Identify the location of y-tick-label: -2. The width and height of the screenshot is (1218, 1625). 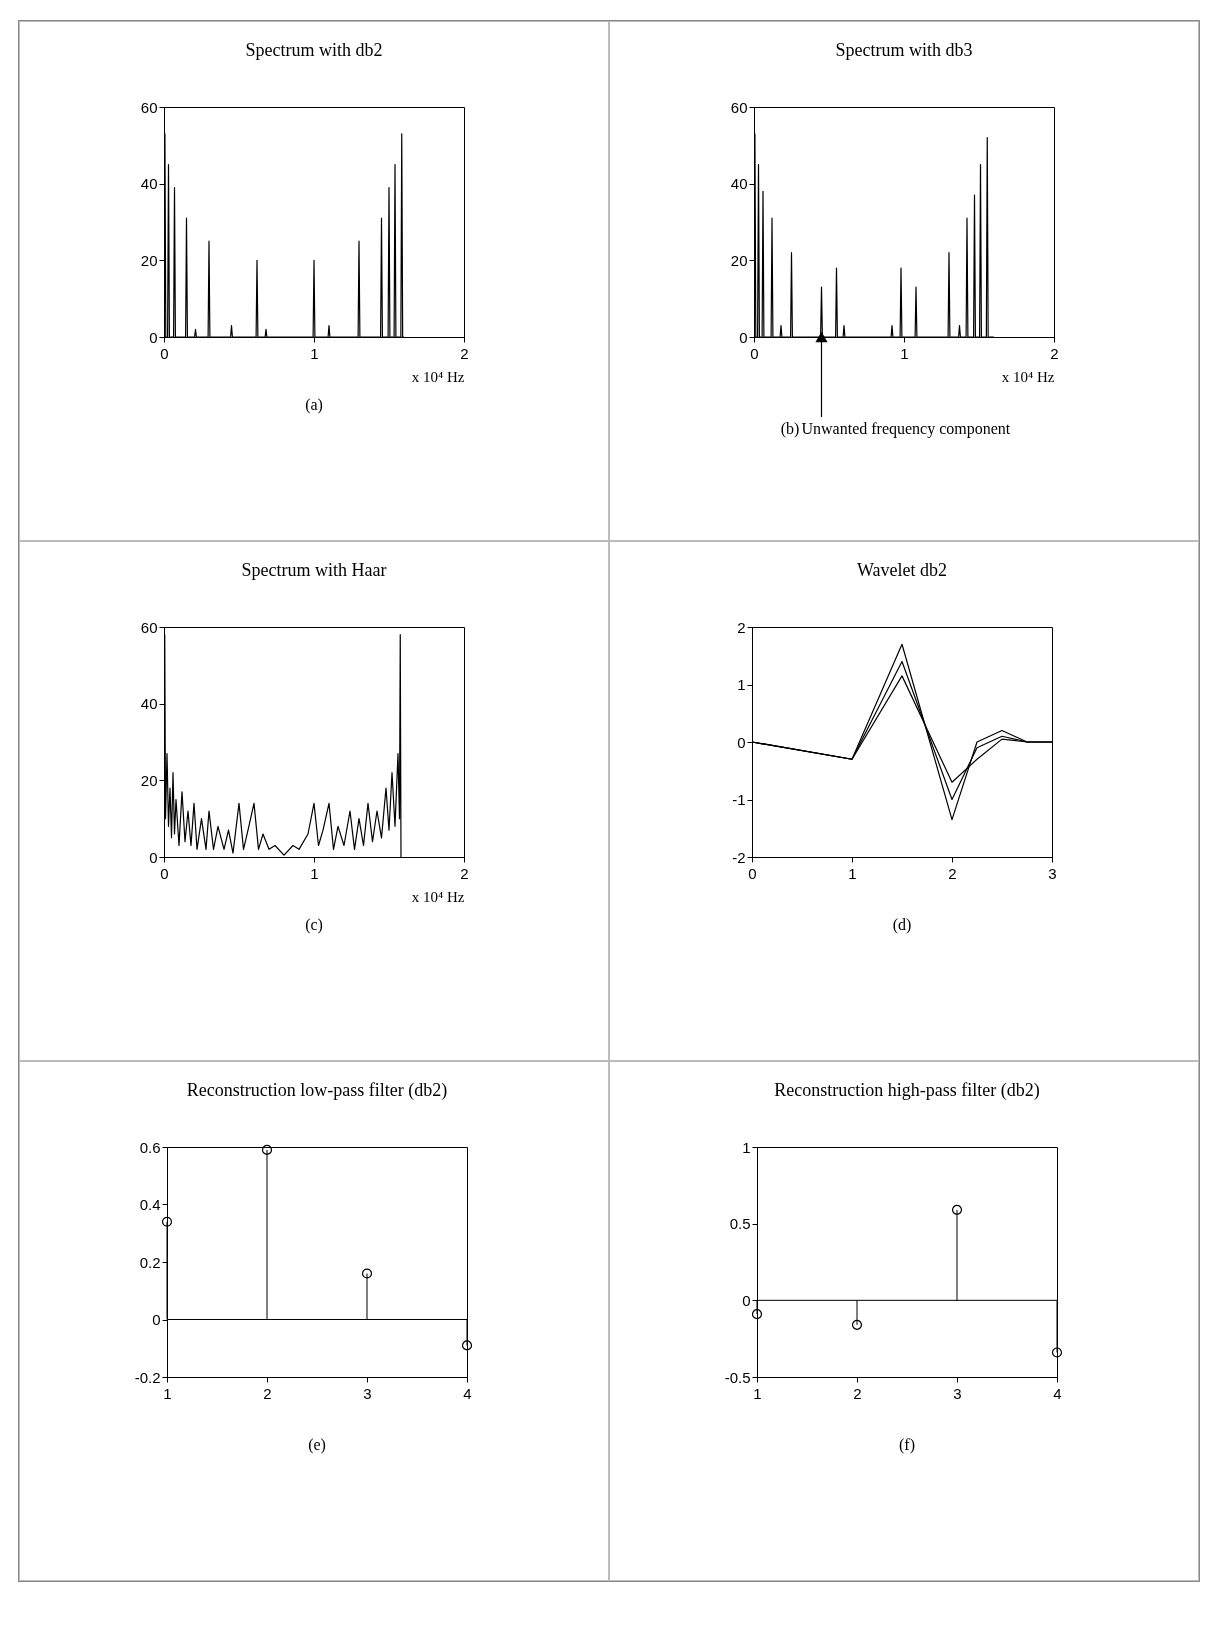
(739, 857).